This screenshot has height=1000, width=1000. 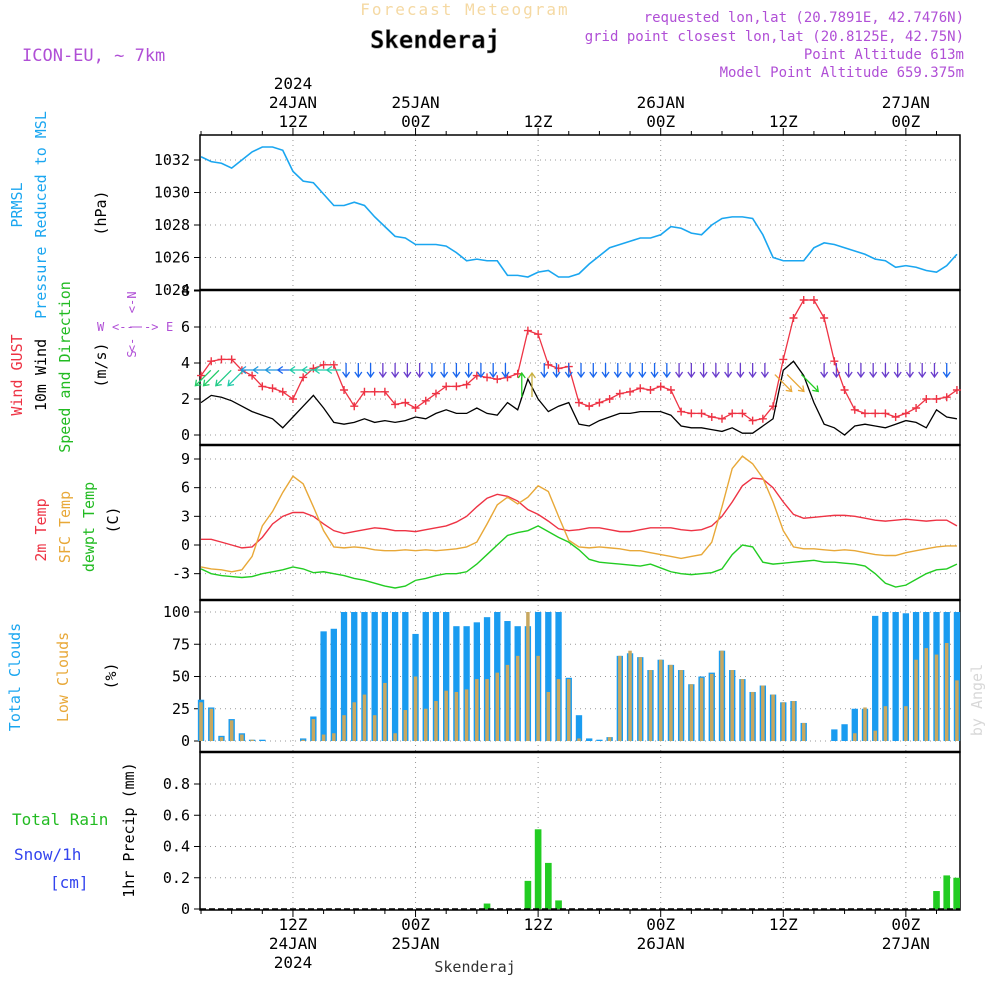 I want to click on x-tick-label-top: 25JAN, so click(x=415, y=102).